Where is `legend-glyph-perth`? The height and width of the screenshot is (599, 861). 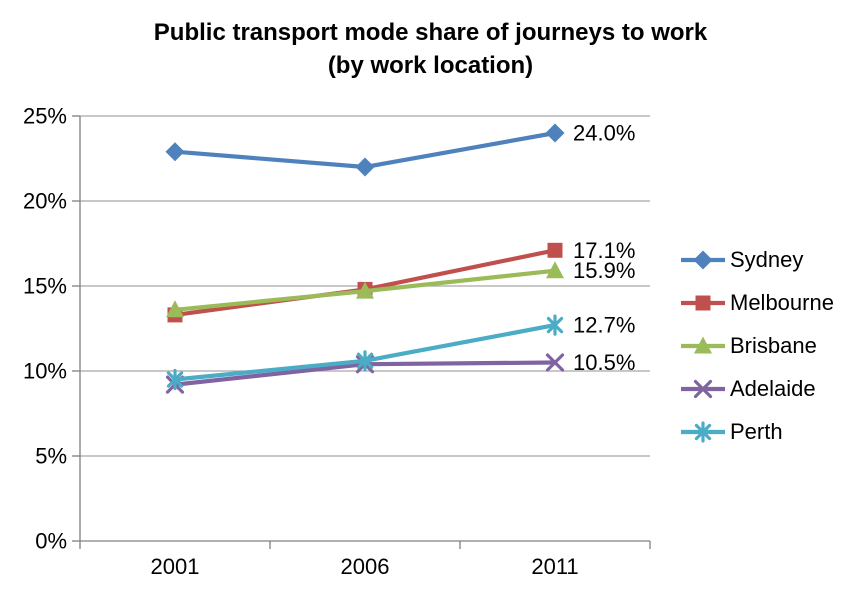 legend-glyph-perth is located at coordinates (703, 431).